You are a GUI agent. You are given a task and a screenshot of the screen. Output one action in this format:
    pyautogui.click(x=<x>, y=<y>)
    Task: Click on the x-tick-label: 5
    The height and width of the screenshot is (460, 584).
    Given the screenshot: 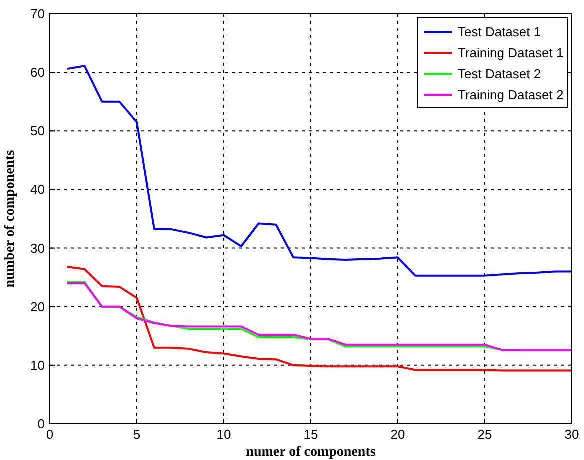 What is the action you would take?
    pyautogui.click(x=137, y=434)
    